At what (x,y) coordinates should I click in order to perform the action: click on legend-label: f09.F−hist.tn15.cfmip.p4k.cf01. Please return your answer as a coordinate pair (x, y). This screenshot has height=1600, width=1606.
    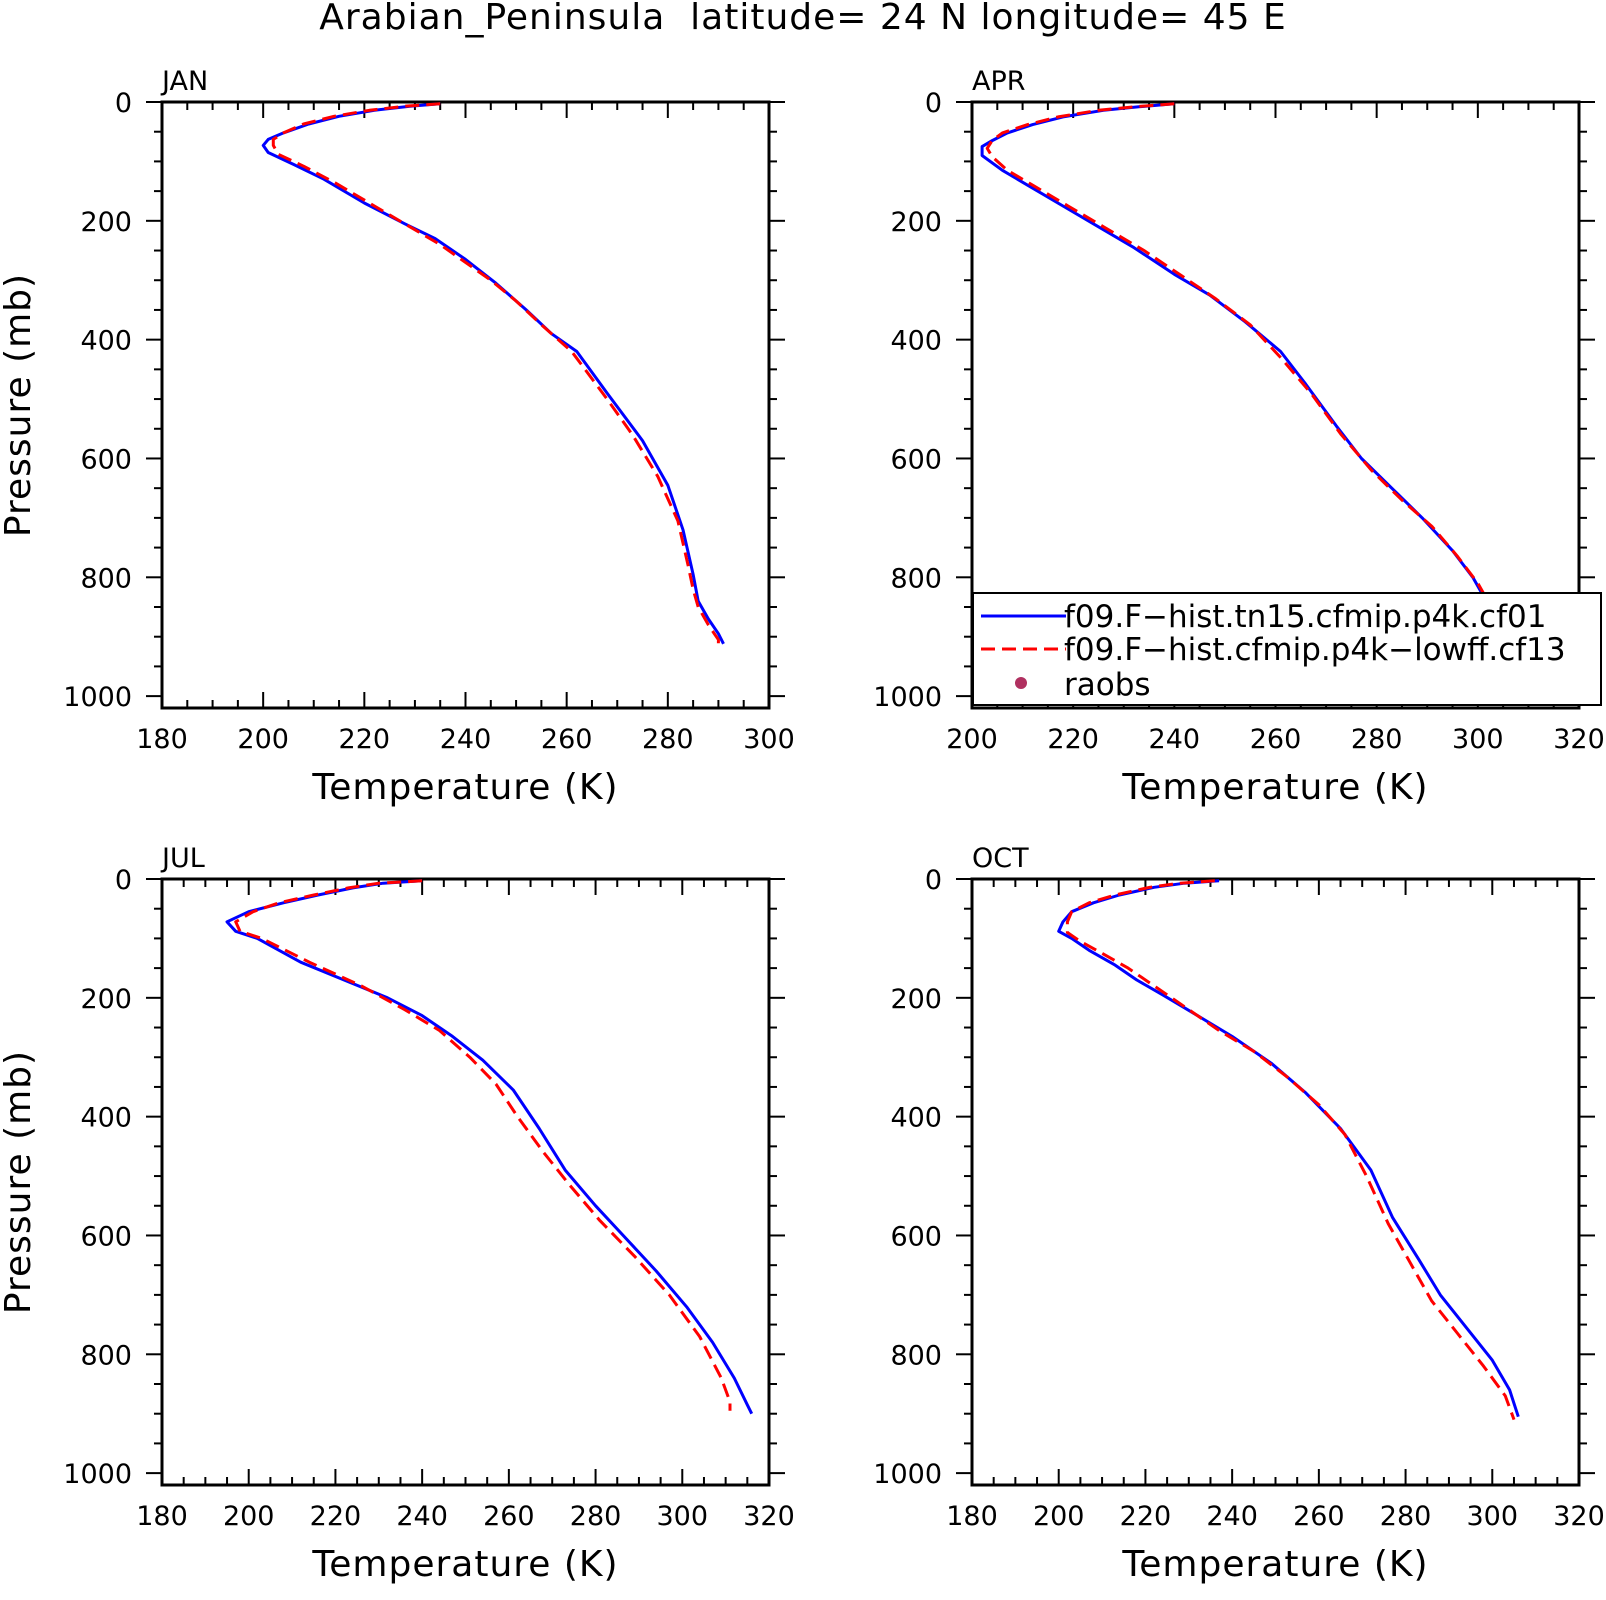
    Looking at the image, I should click on (1305, 617).